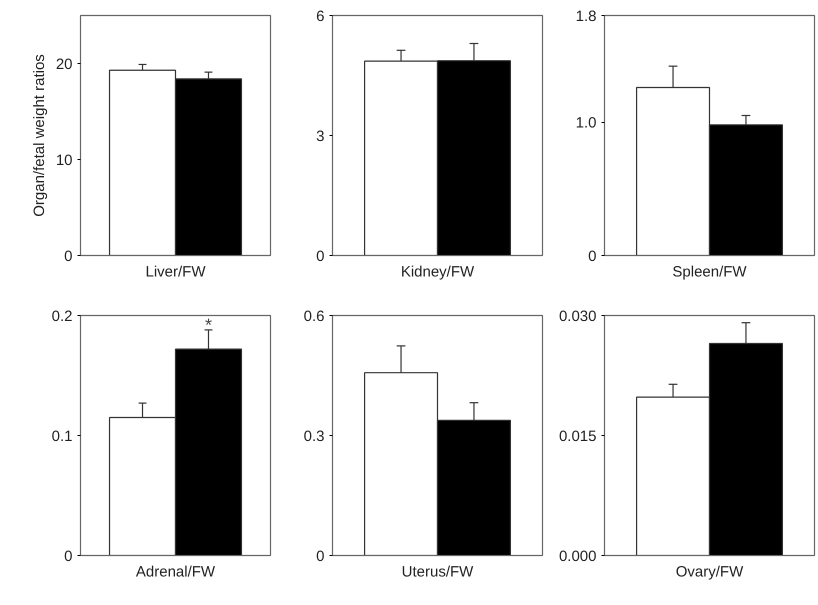 The height and width of the screenshot is (605, 818). Describe the element at coordinates (314, 436) in the screenshot. I see `y-tick-label: 0.3` at that location.